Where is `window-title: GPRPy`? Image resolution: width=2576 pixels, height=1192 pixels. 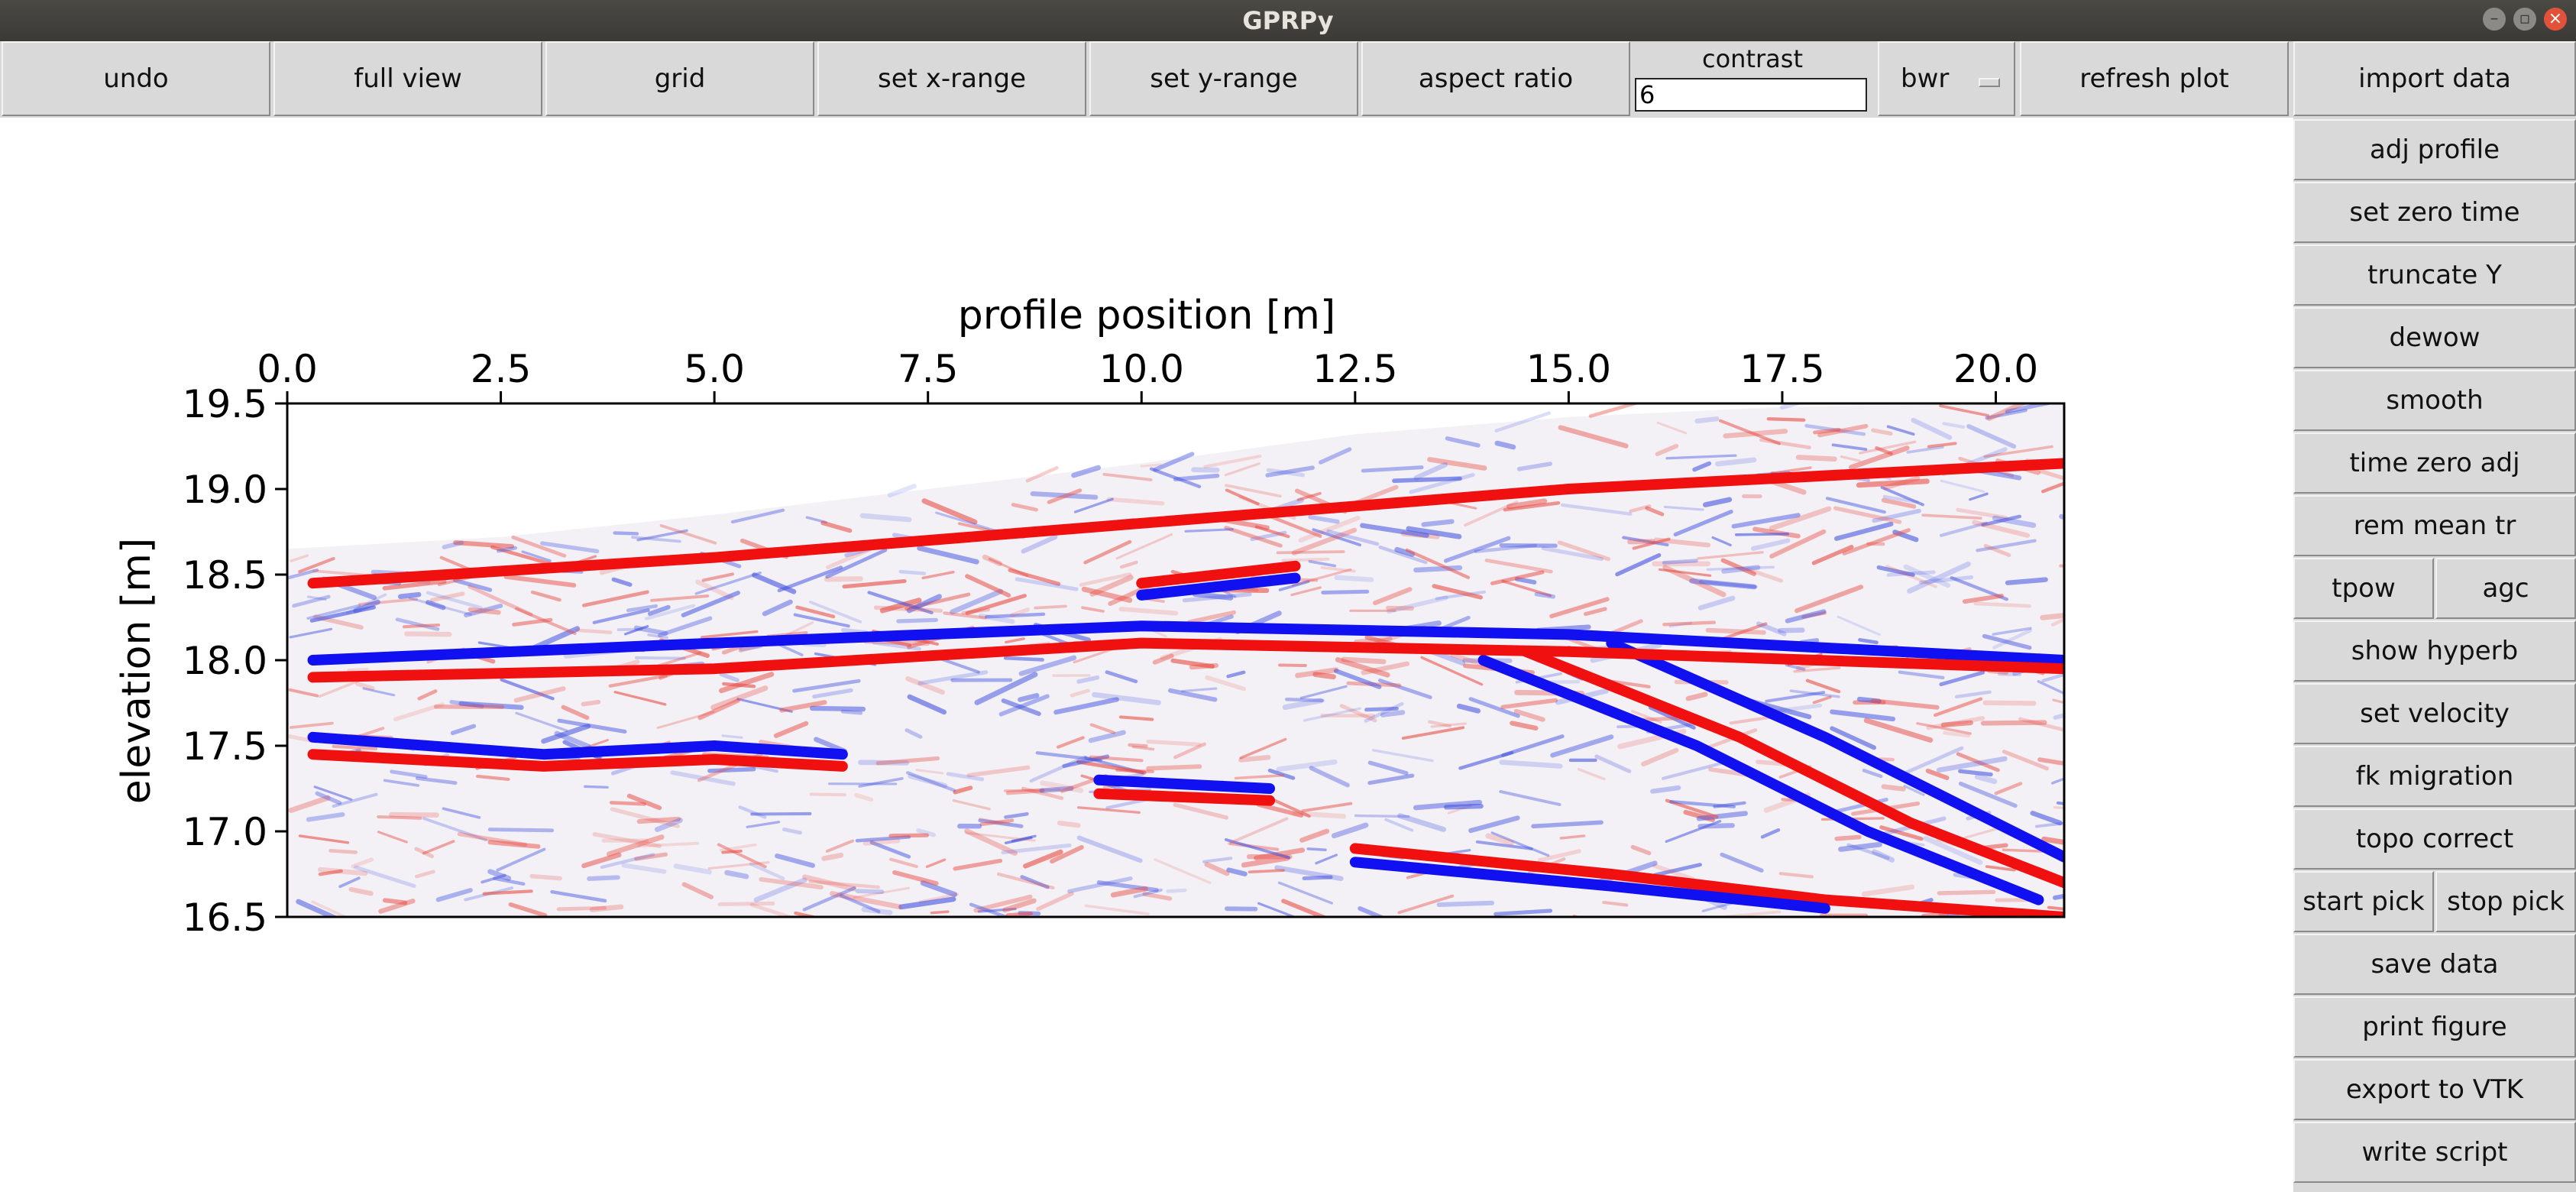
window-title: GPRPy is located at coordinates (1288, 20).